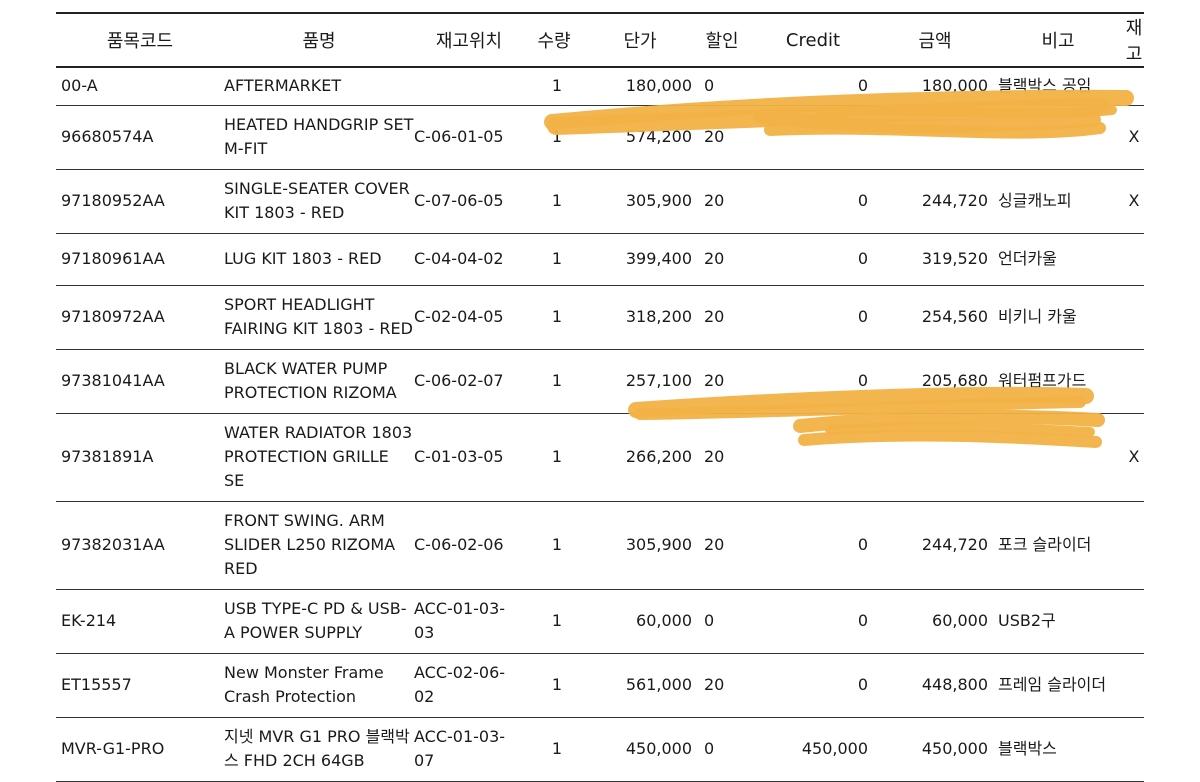  What do you see at coordinates (640, 40) in the screenshot?
I see `header-unit-price: 단가` at bounding box center [640, 40].